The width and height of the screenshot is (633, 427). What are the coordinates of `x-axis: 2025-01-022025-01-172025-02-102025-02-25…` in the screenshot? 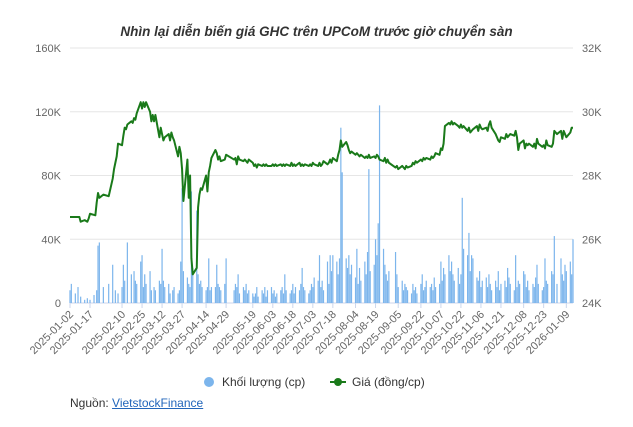 It's located at (300, 330).